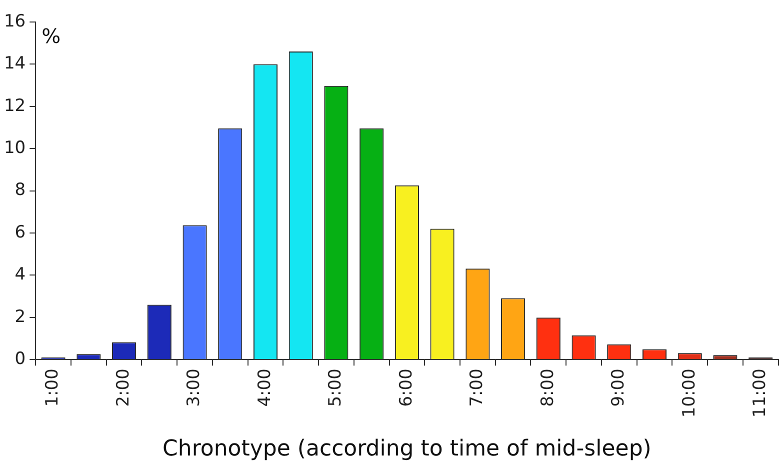 This screenshot has height=471, width=784. I want to click on y-tick-label: 12, so click(15, 106).